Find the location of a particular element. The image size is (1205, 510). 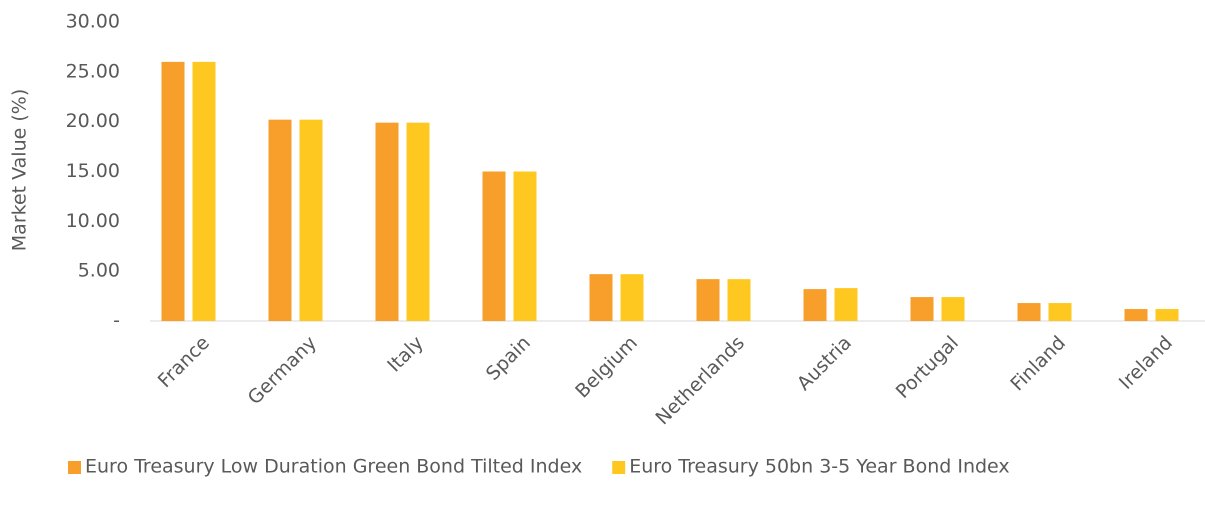

y-tick-label: 30.00 is located at coordinates (93, 22).